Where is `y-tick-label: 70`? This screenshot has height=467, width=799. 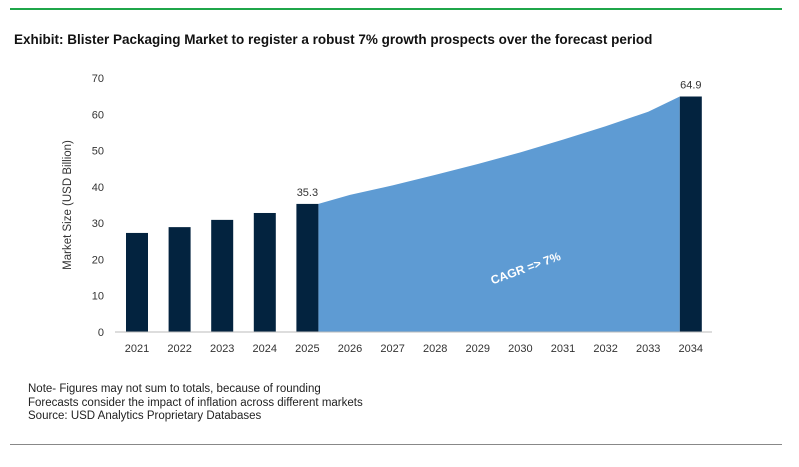
y-tick-label: 70 is located at coordinates (98, 79).